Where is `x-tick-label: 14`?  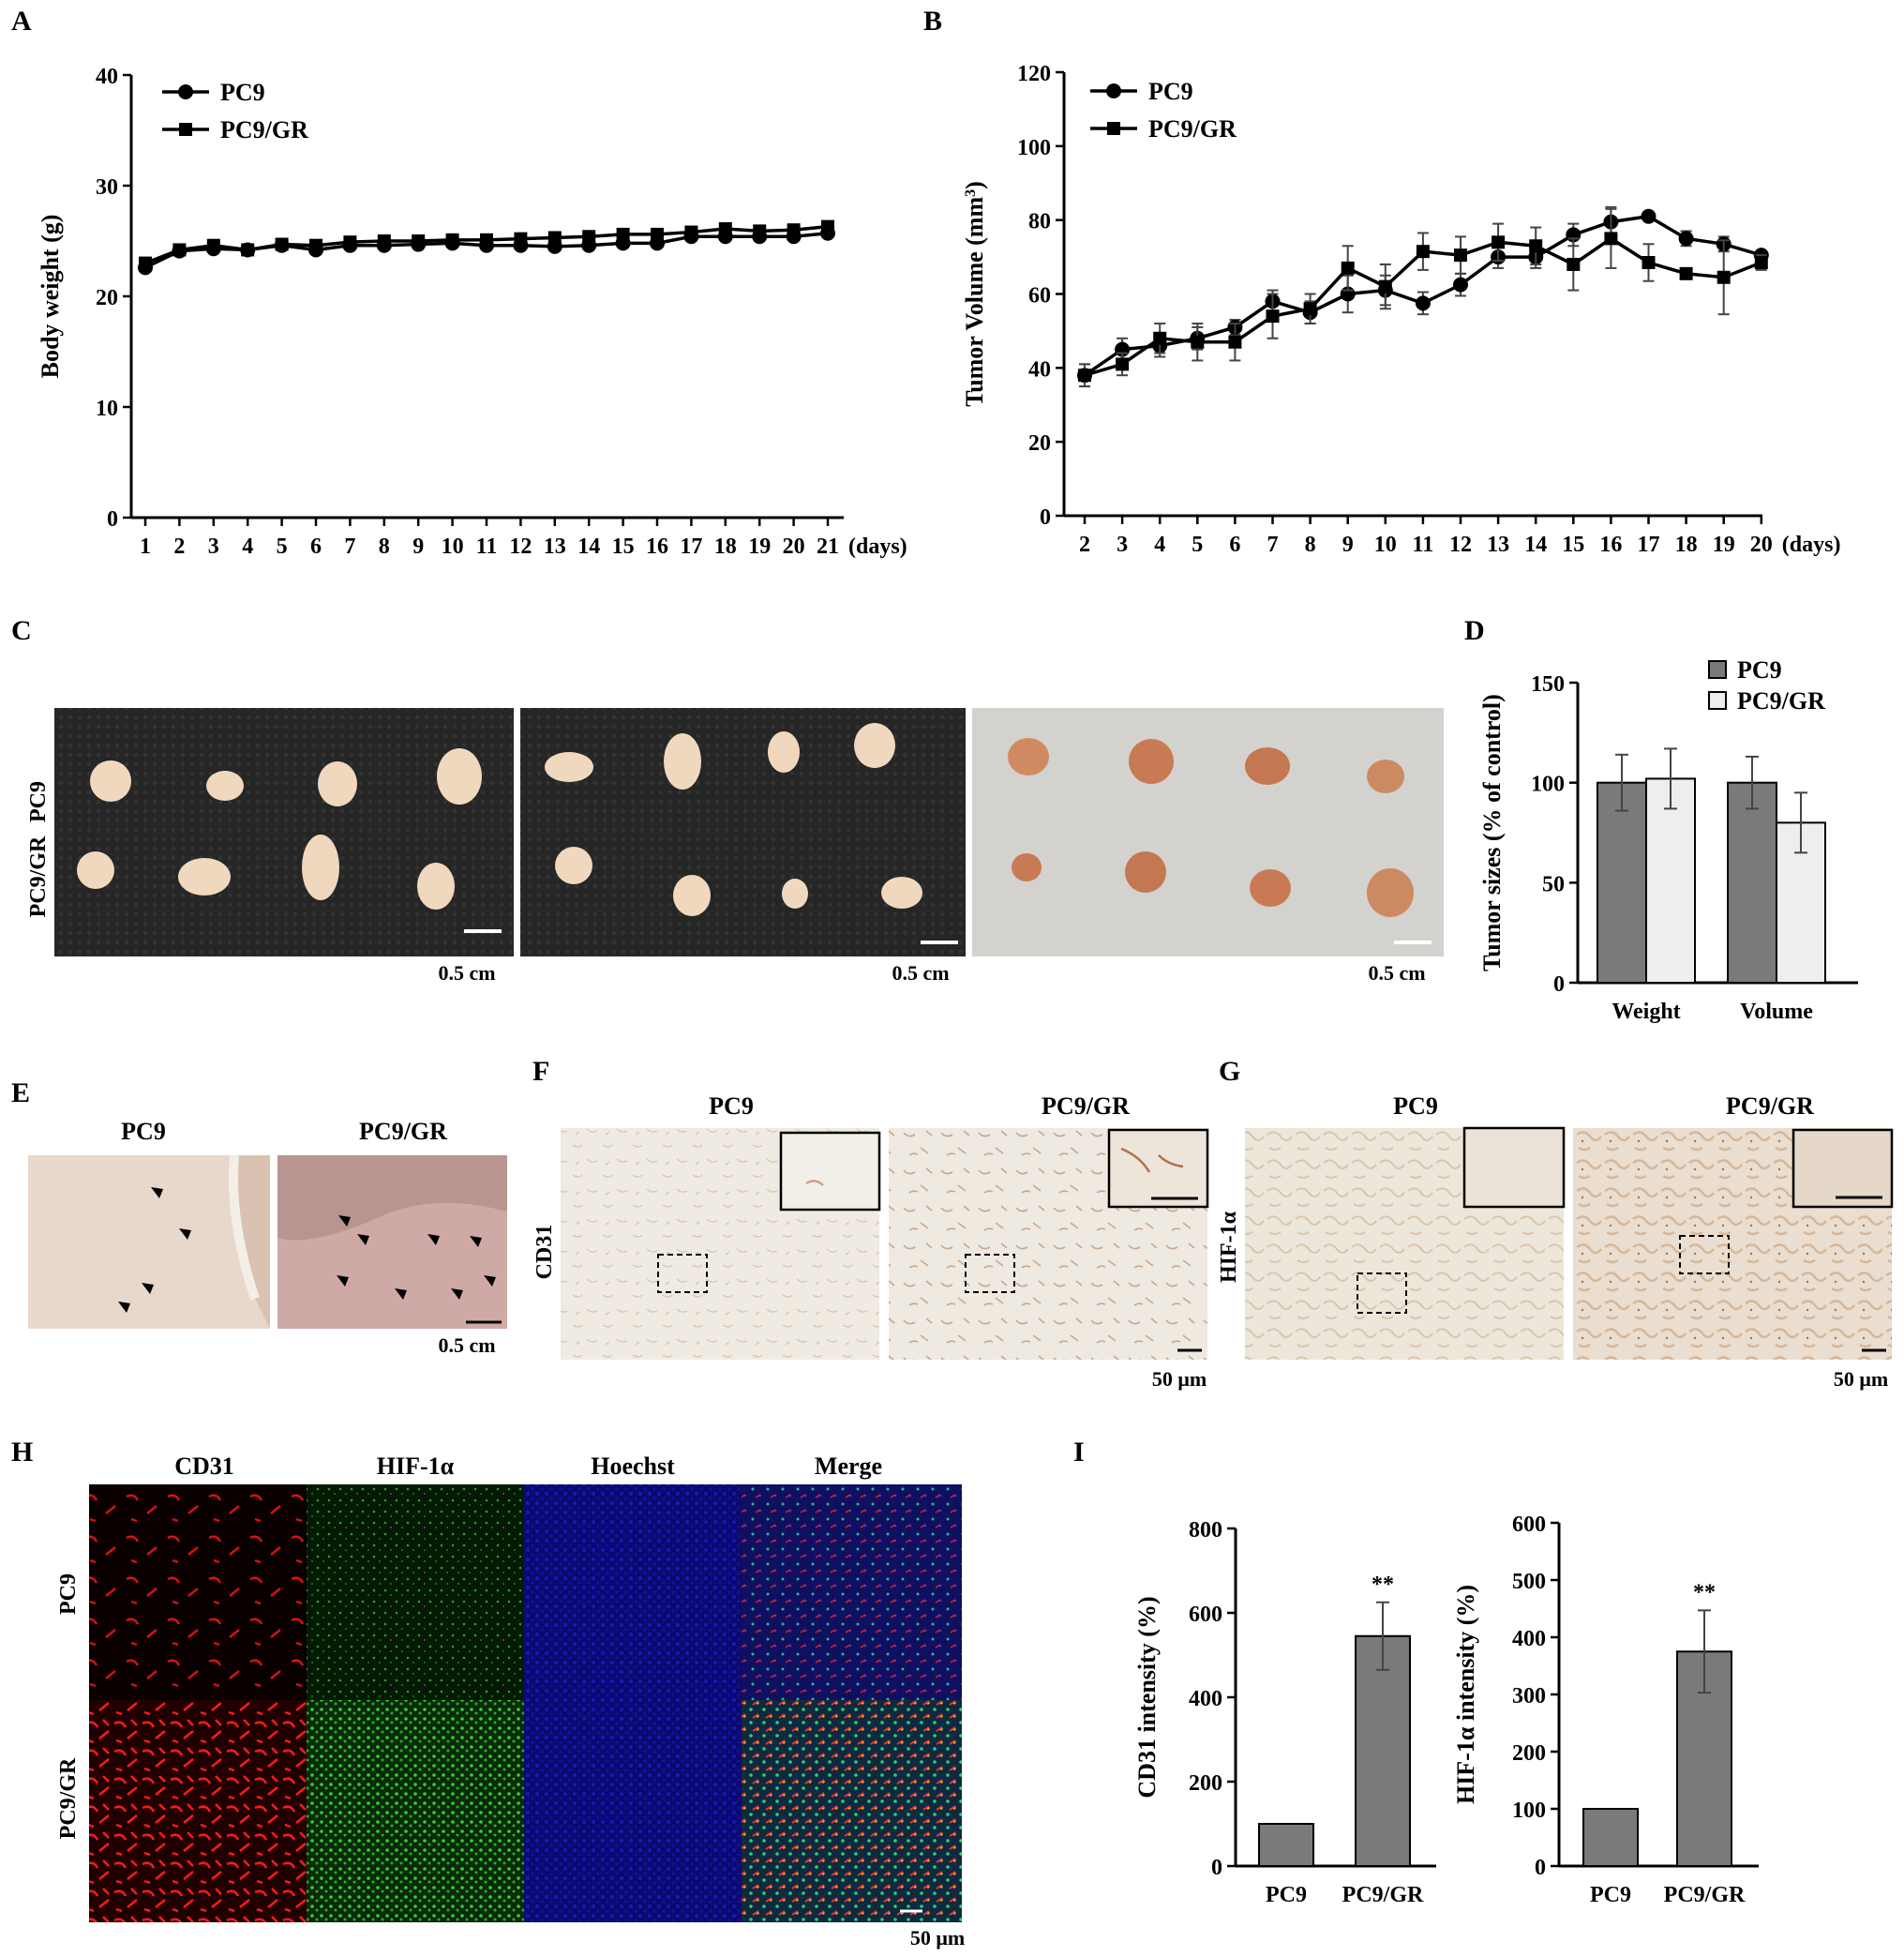
x-tick-label: 14 is located at coordinates (1535, 545).